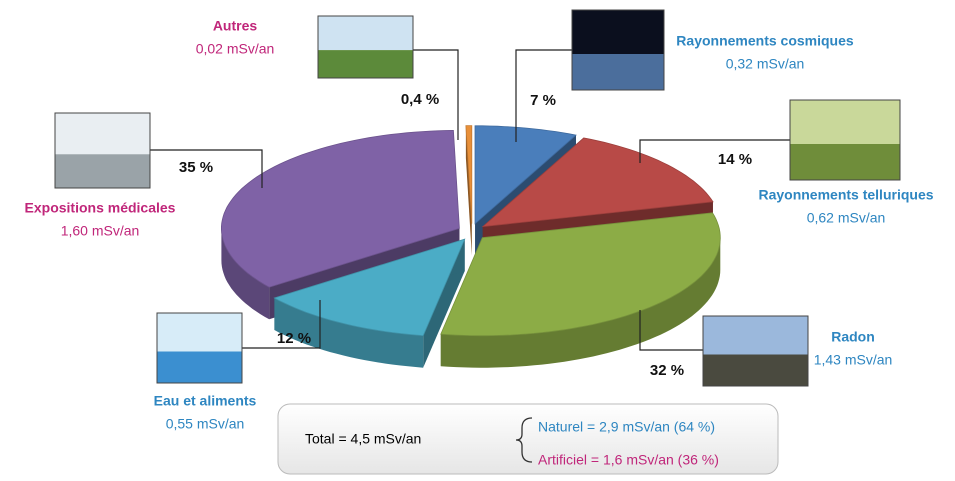 The image size is (955, 481). Describe the element at coordinates (626, 427) in the screenshot. I see `summary-naturel: Naturel = 2,9 mSv/an (64 %)` at that location.